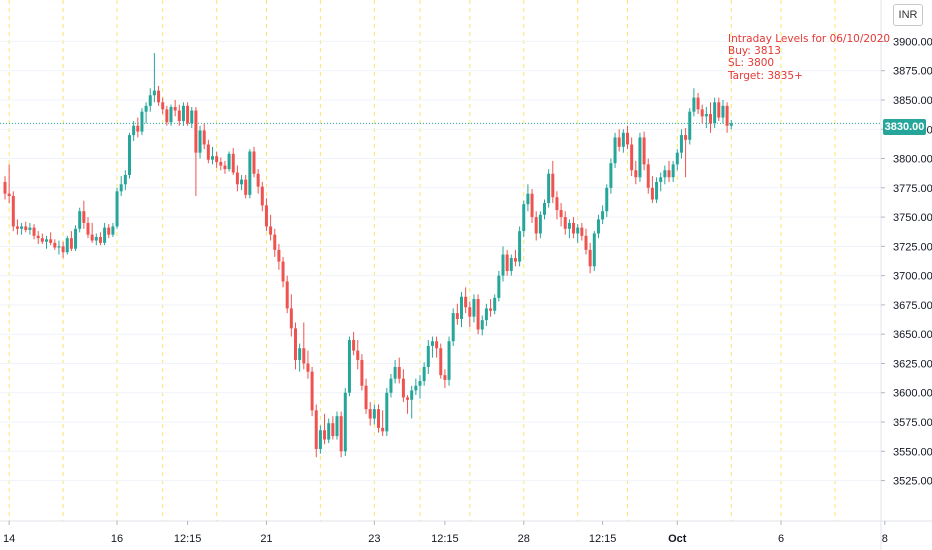 The width and height of the screenshot is (932, 550). Describe the element at coordinates (912, 364) in the screenshot. I see `y-tick-label: 3625.00` at that location.